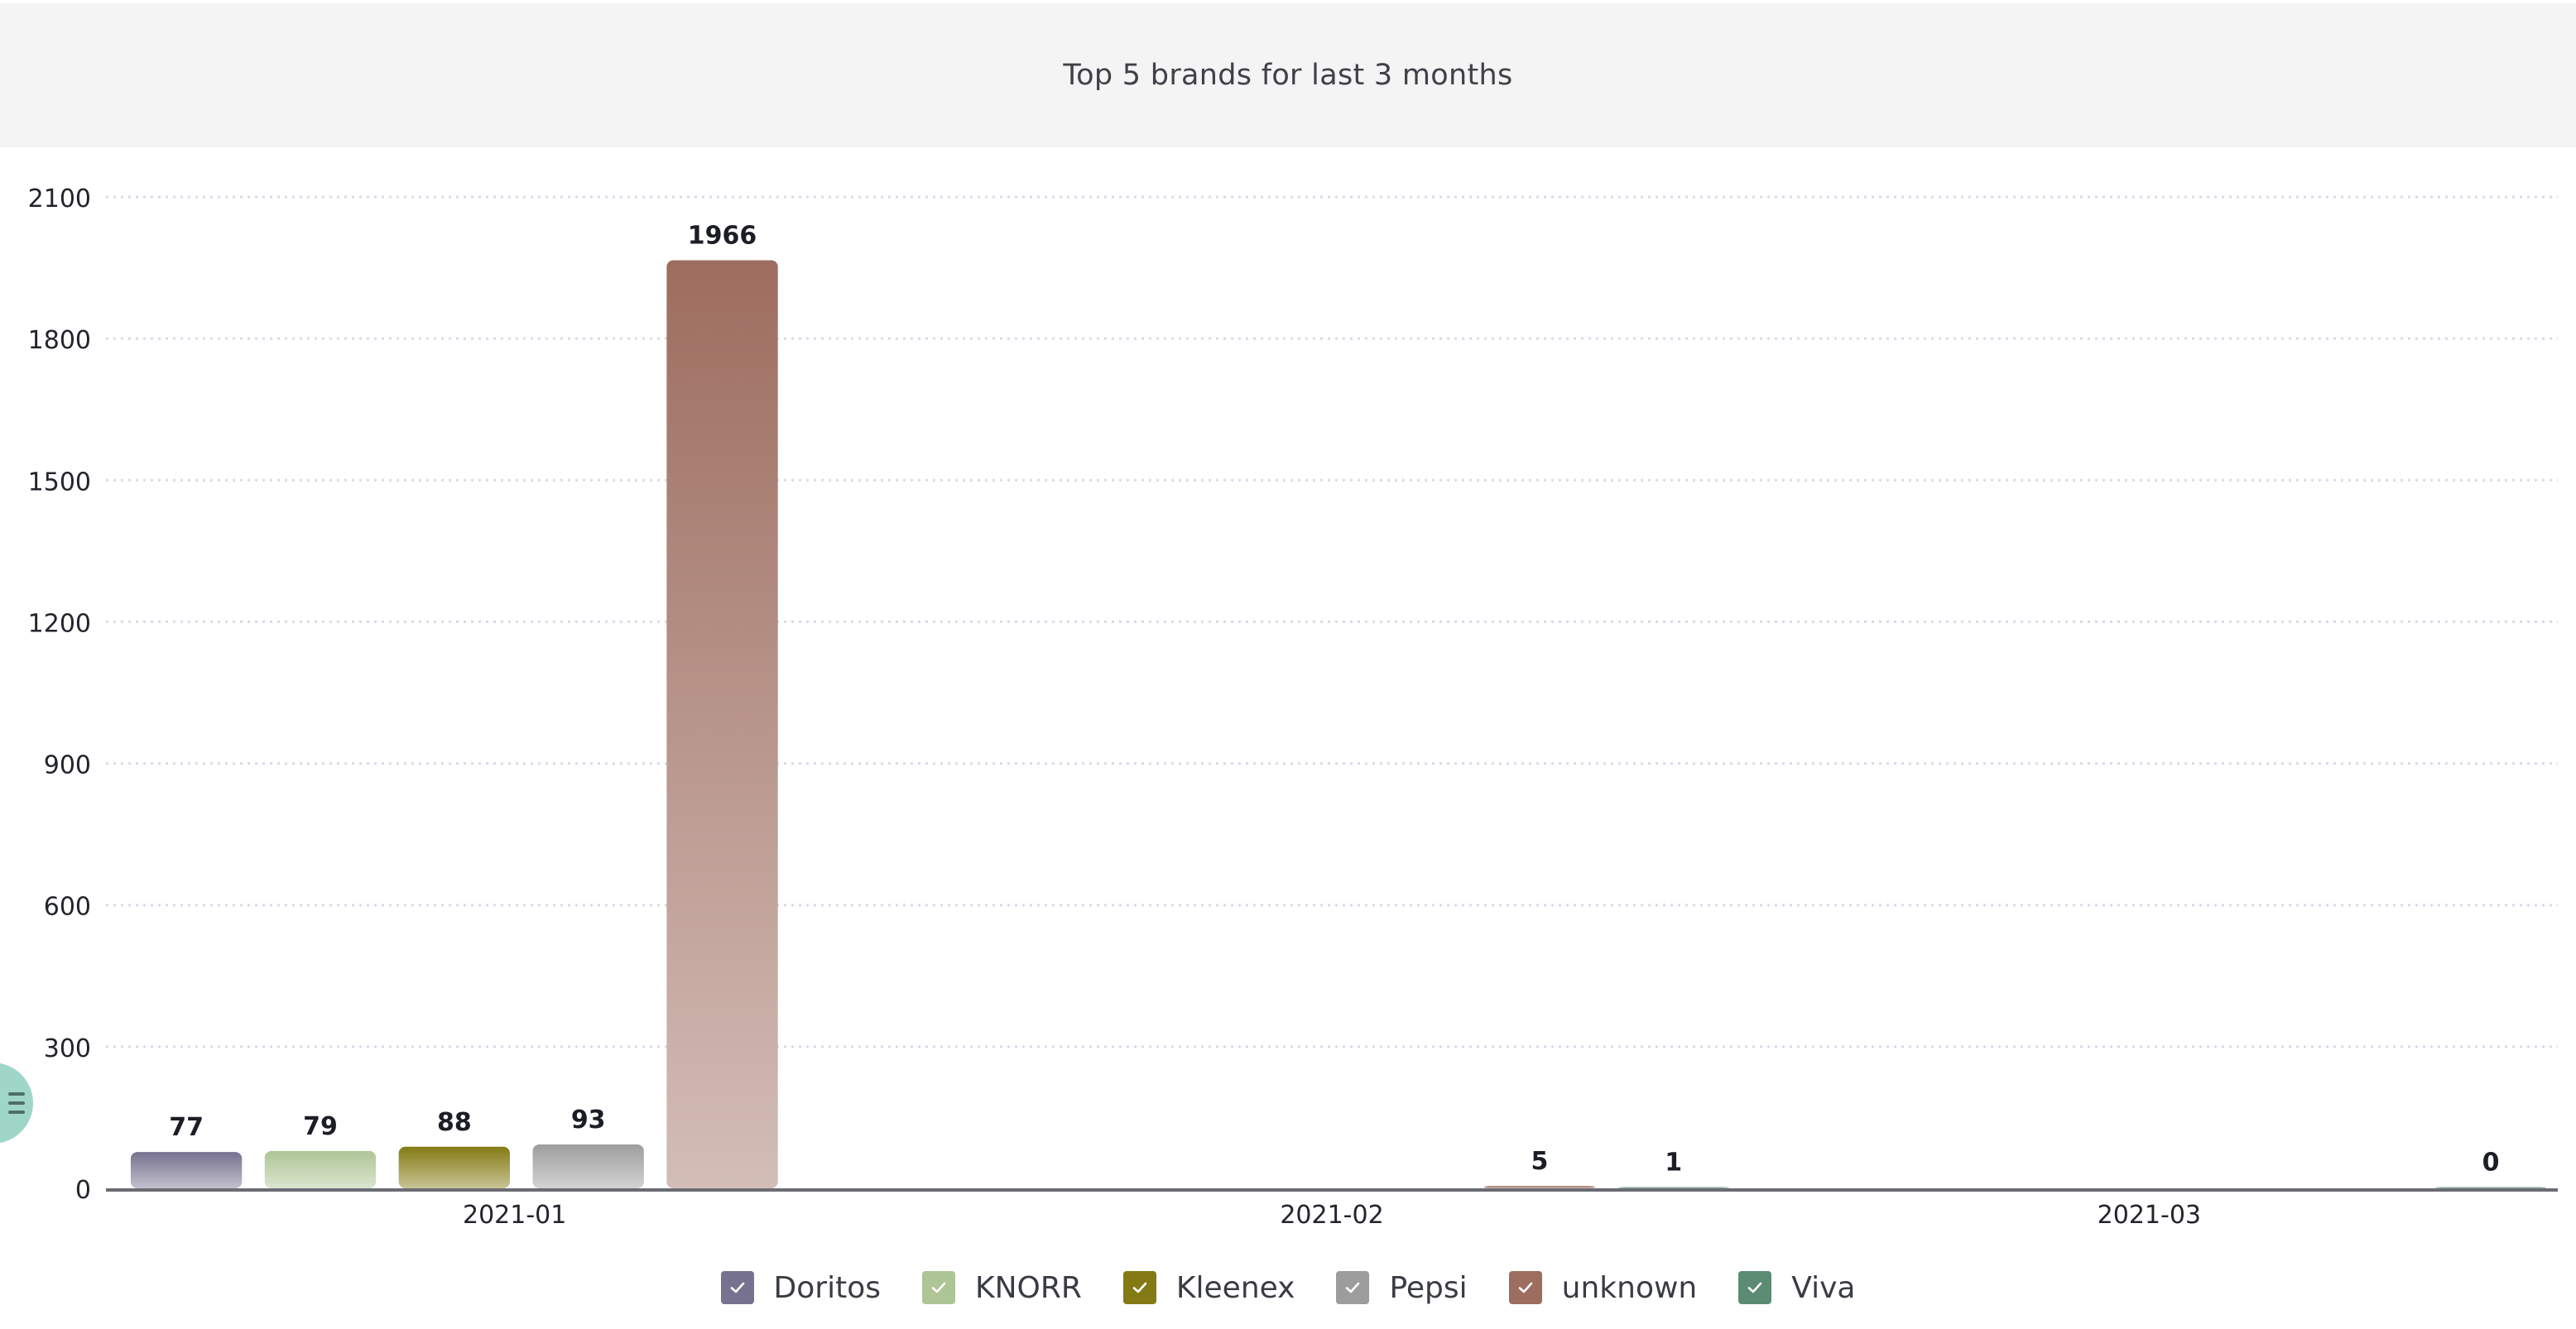  What do you see at coordinates (1673, 1163) in the screenshot?
I see `bar-data-label: 1` at bounding box center [1673, 1163].